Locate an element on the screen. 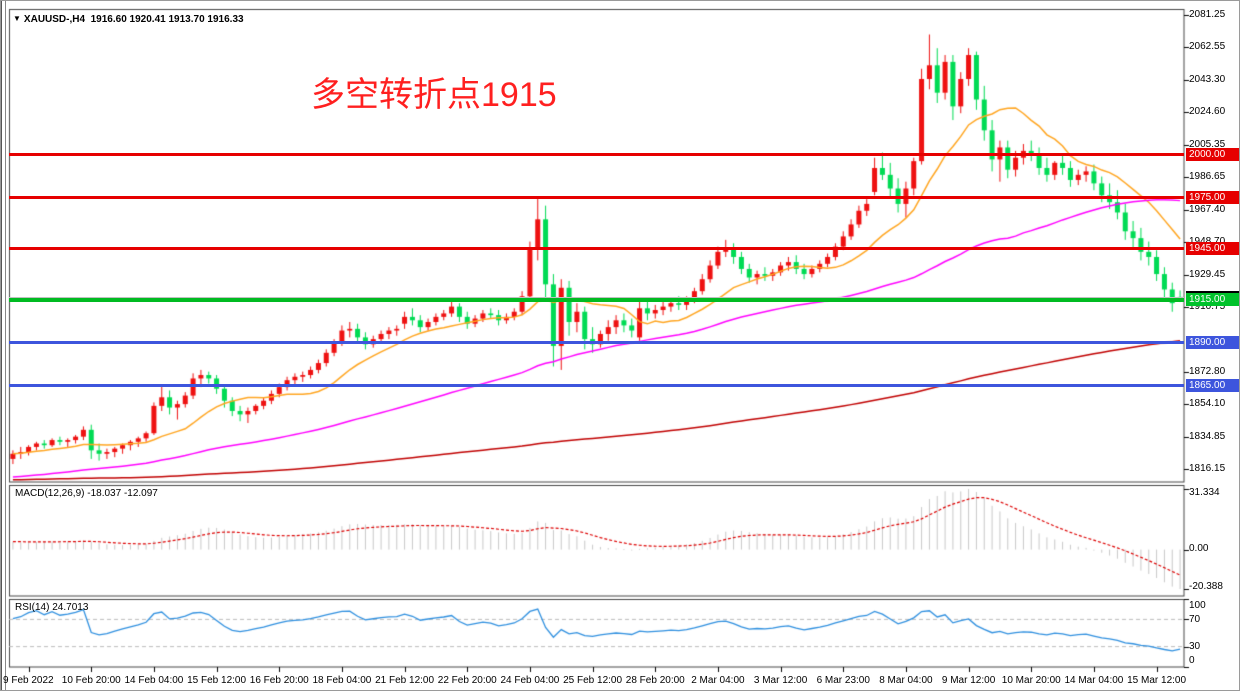  rsi-axis-label: 30 is located at coordinates (1195, 646).